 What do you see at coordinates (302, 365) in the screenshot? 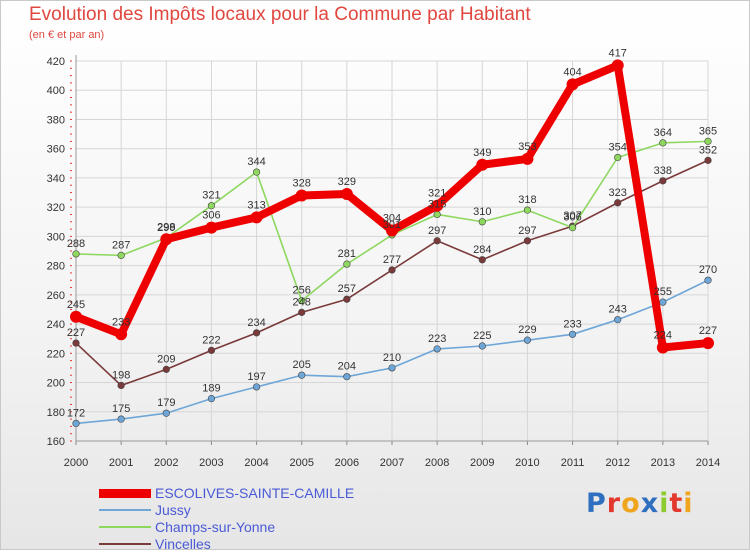
I see `data-label: 205` at bounding box center [302, 365].